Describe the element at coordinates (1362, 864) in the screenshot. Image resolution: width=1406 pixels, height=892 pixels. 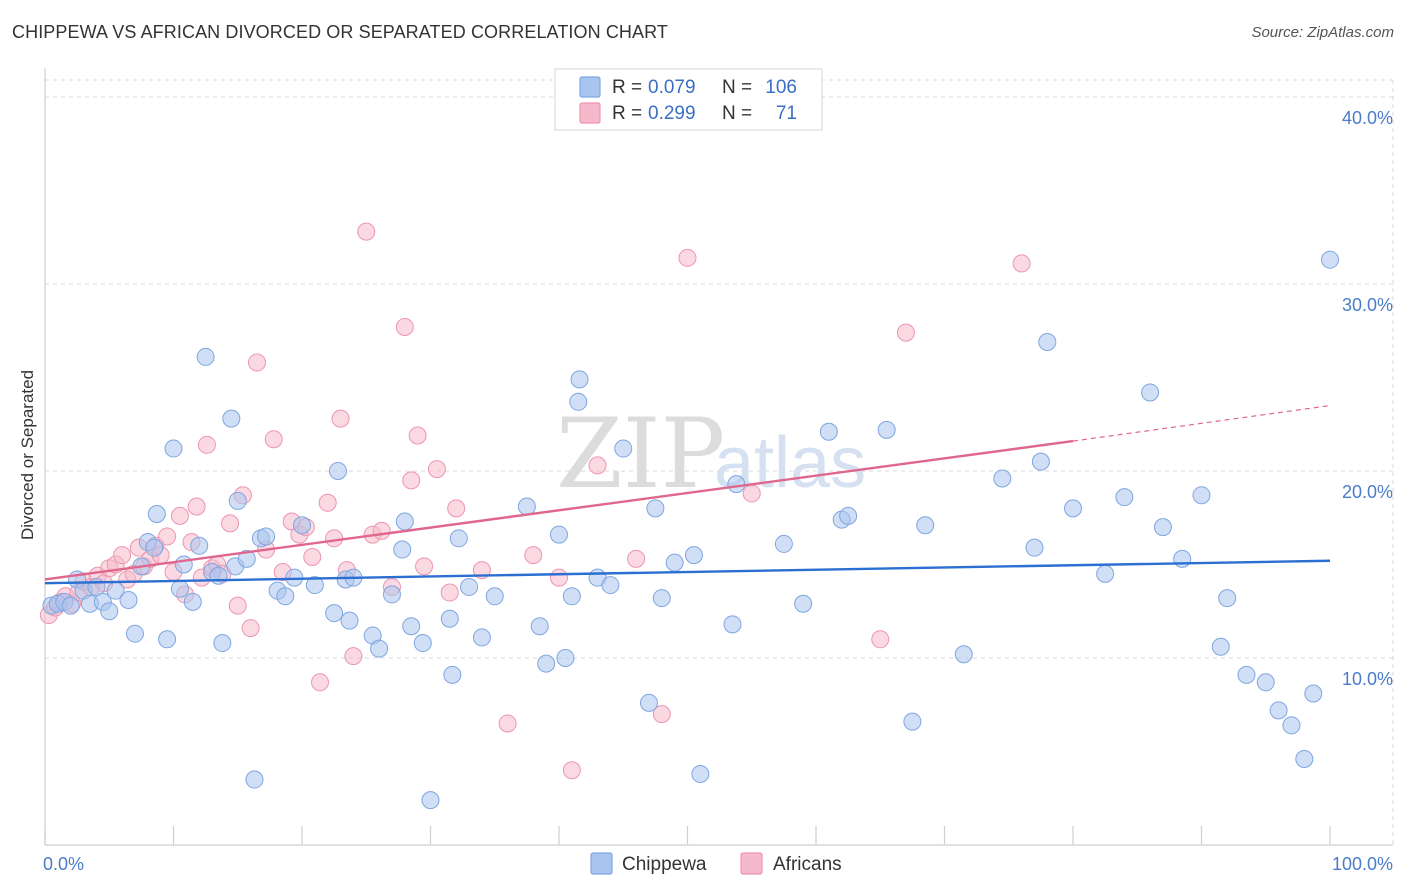
I see `x-tick-label: 100.0%` at that location.